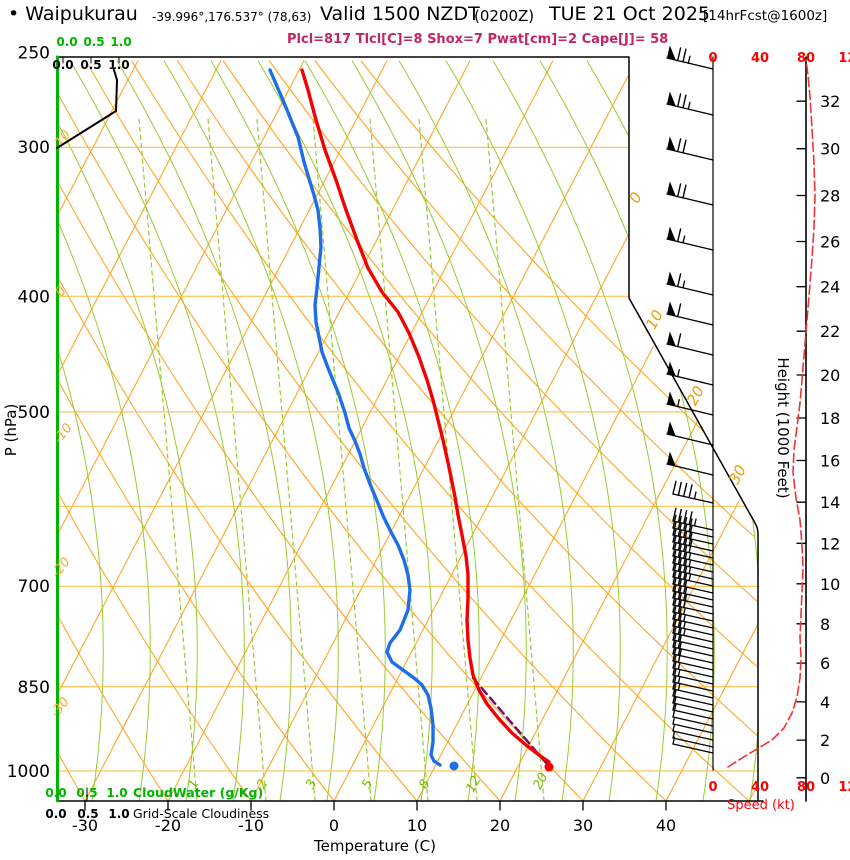  What do you see at coordinates (400, 14) in the screenshot?
I see `valid-time: Valid 1500 NZDT` at bounding box center [400, 14].